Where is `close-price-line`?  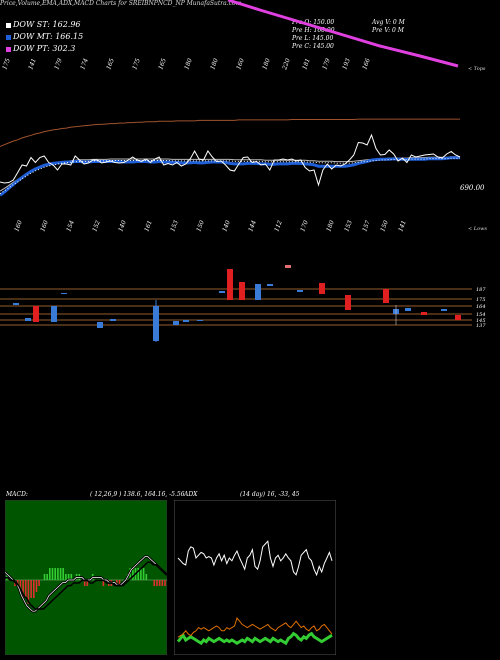
close-price-line is located at coordinates (230, 160).